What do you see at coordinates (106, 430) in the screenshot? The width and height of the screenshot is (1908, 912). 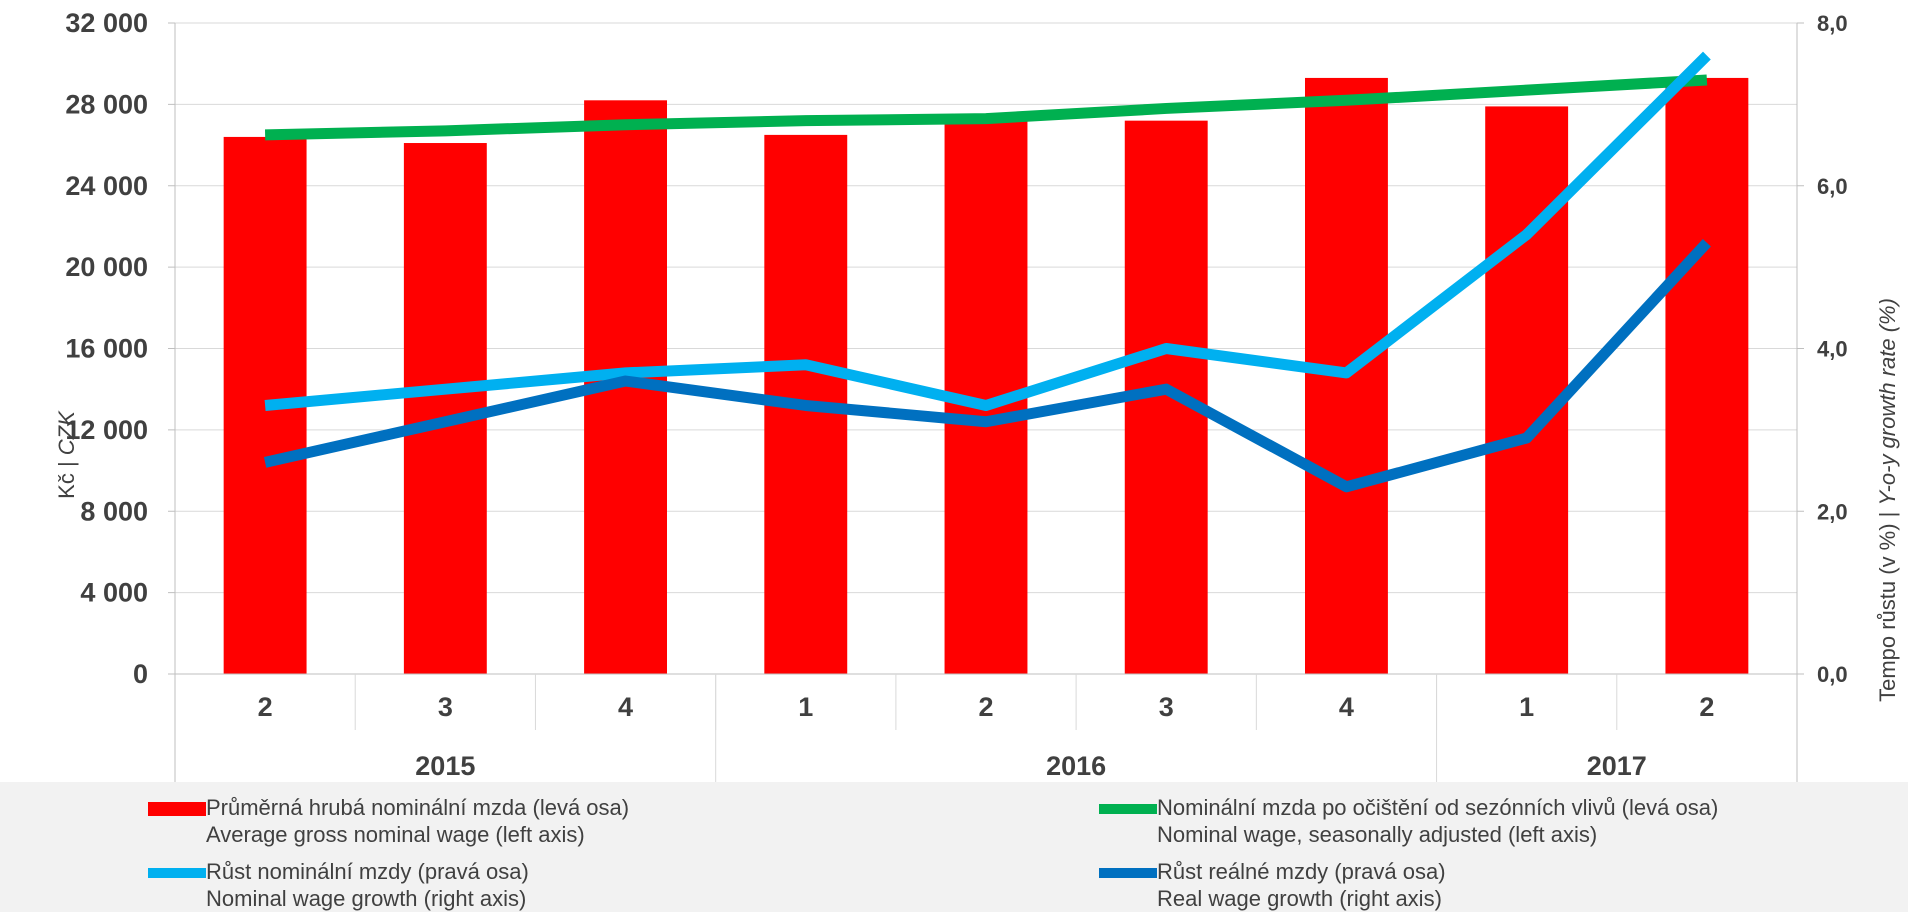 I see `left-tick-label: 12 000` at bounding box center [106, 430].